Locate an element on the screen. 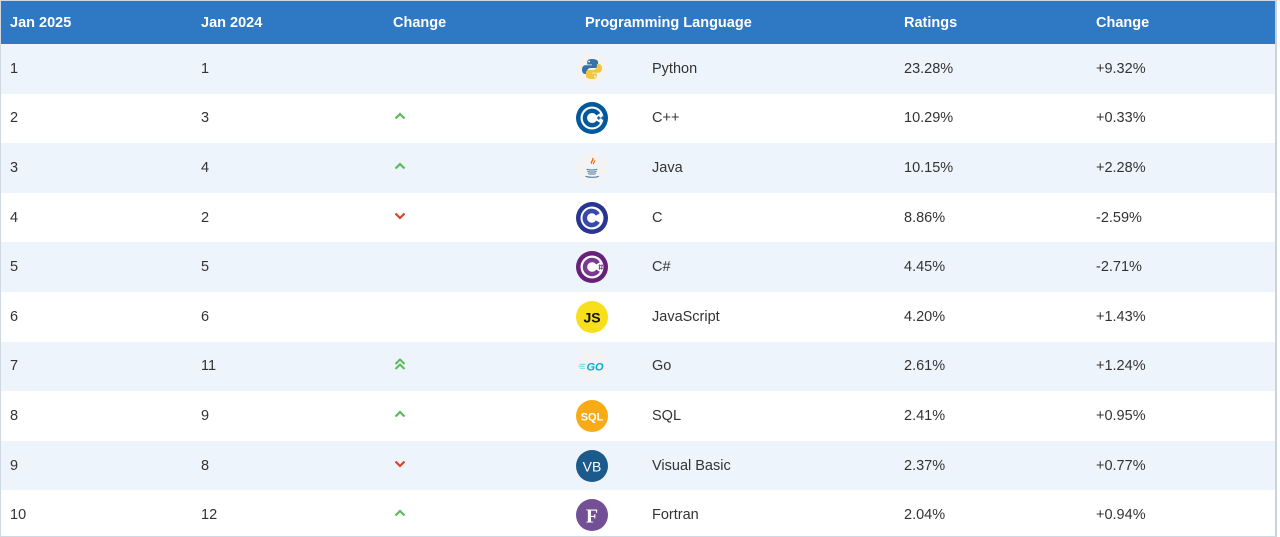 The width and height of the screenshot is (1280, 537). header-programming-language: Programming Language is located at coordinates (668, 22).